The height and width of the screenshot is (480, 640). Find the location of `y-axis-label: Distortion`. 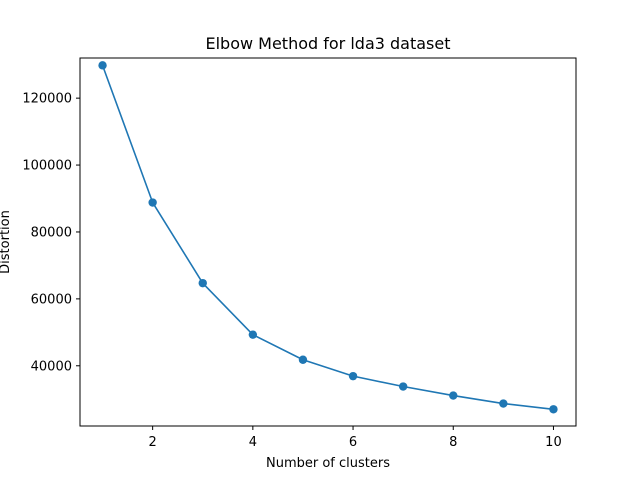

y-axis-label: Distortion is located at coordinates (6, 242).